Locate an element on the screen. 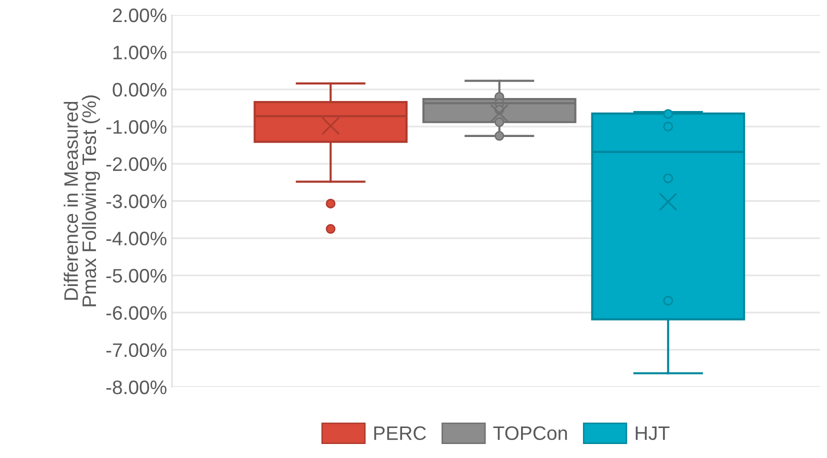 The width and height of the screenshot is (827, 458). y-tick-label: 0.00% is located at coordinates (139, 89).